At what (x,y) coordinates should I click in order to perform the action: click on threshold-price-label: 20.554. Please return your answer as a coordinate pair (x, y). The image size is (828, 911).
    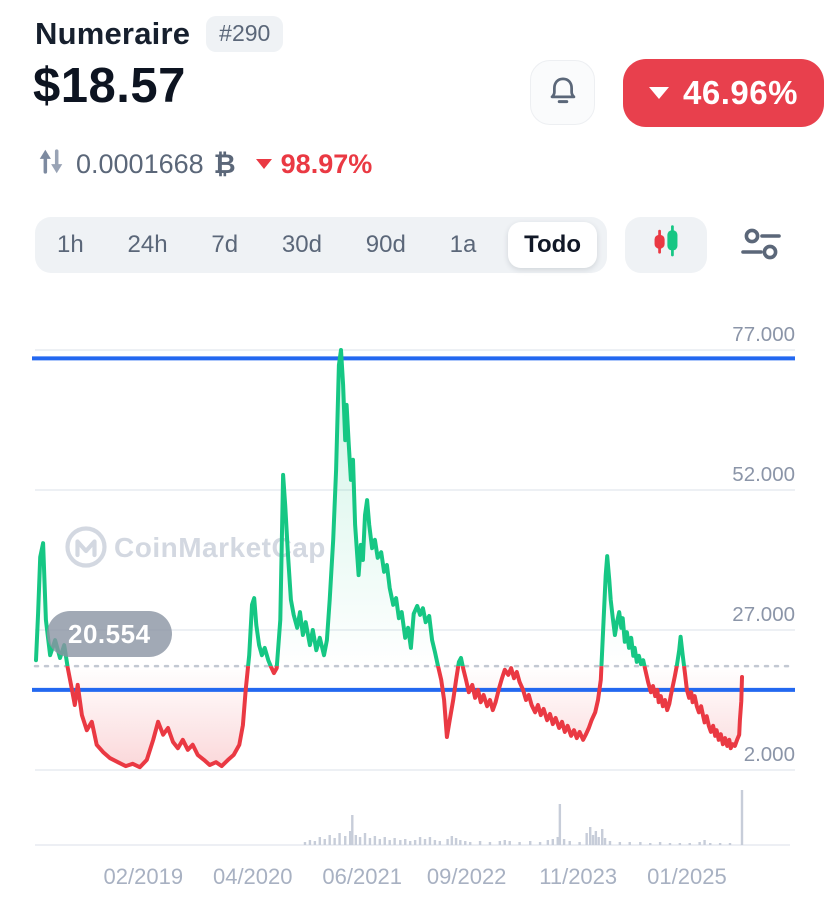
    Looking at the image, I should click on (109, 634).